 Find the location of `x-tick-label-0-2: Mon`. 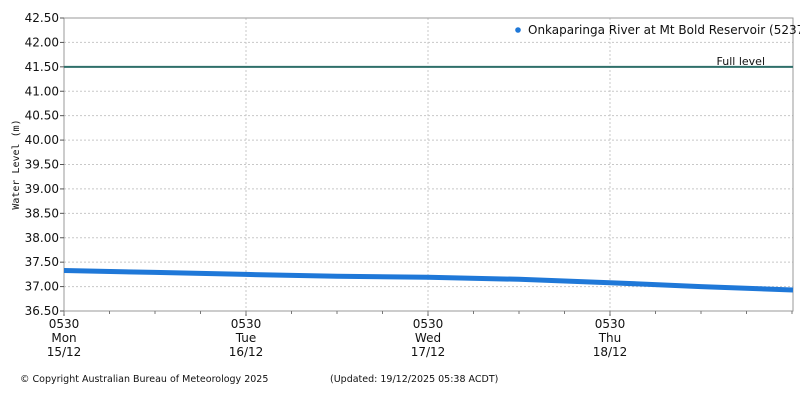

x-tick-label-0-2: Mon is located at coordinates (63, 338).